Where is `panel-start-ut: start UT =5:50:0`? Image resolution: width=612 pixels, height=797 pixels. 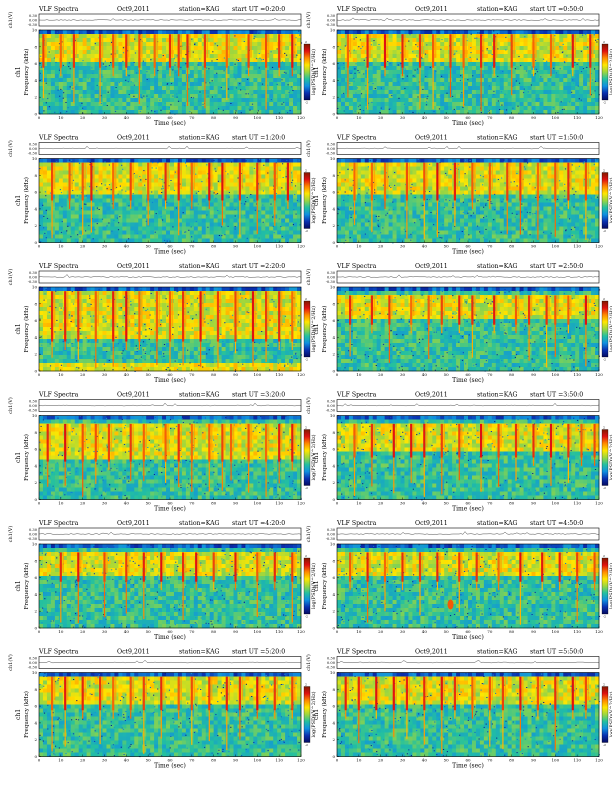 panel-start-ut: start UT =5:50:0 is located at coordinates (556, 652).